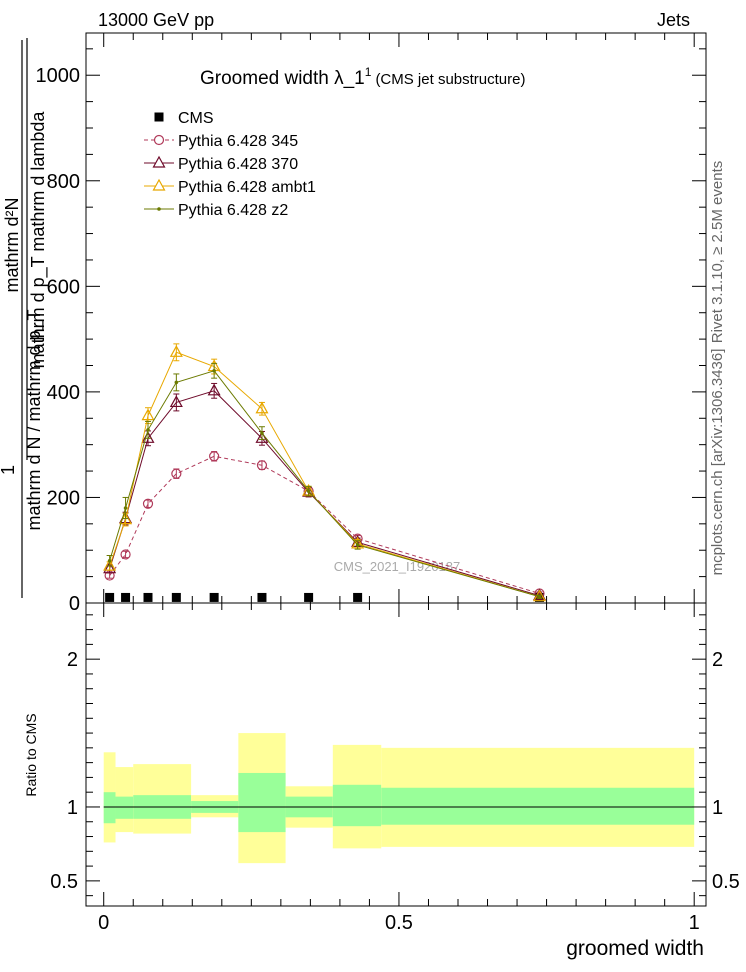 The height and width of the screenshot is (972, 746). What do you see at coordinates (58, 76) in the screenshot?
I see `y-tick-label: 1000` at bounding box center [58, 76].